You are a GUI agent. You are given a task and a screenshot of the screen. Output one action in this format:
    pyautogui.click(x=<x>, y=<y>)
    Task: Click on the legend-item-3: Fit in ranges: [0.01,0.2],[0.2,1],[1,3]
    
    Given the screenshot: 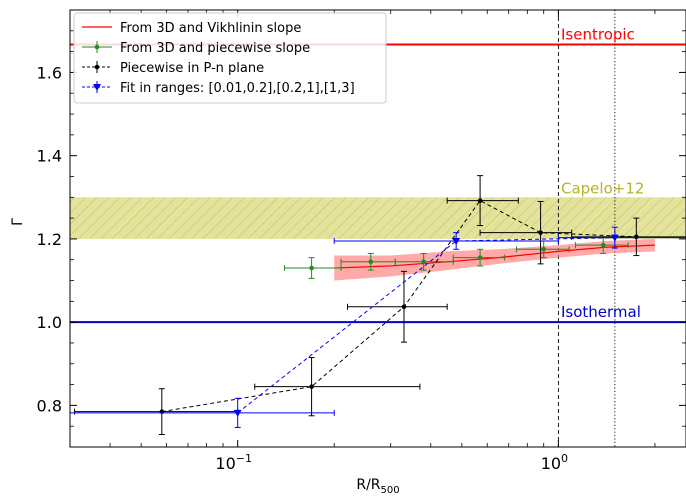 What is the action you would take?
    pyautogui.click(x=218, y=88)
    